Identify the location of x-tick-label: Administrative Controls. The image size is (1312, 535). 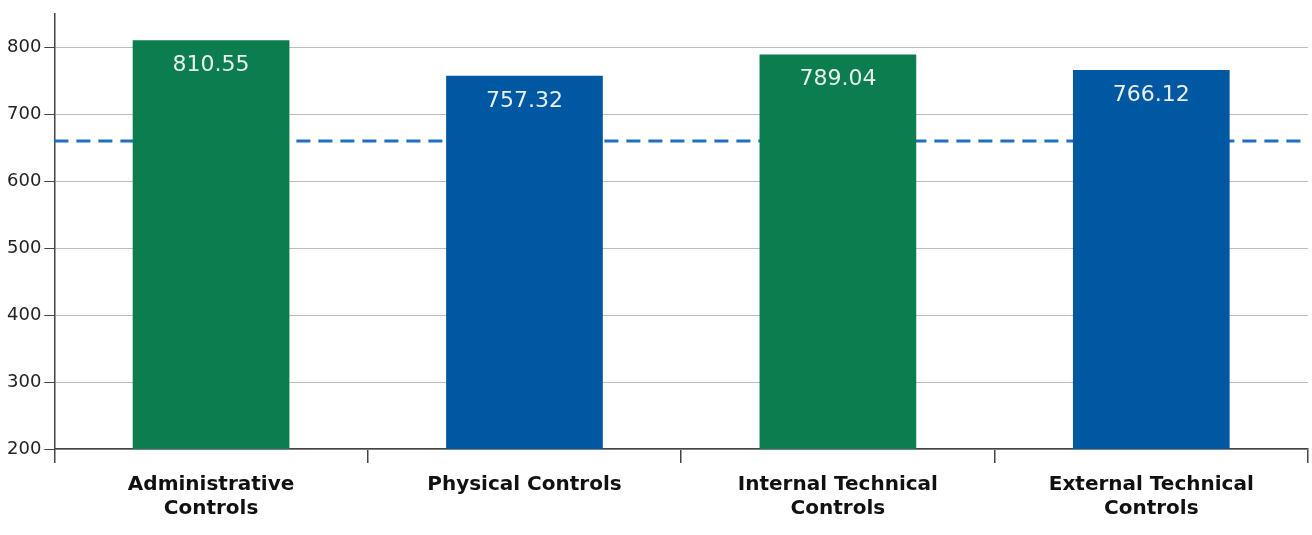
(211, 495).